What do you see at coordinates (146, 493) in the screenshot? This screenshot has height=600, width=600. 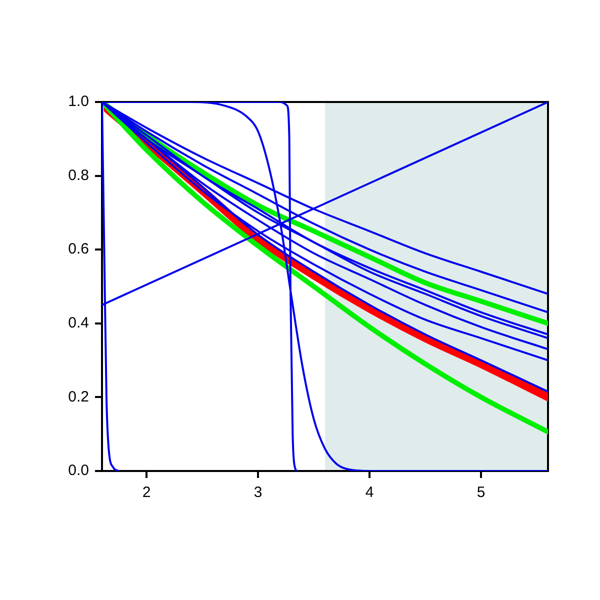 I see `x-tick-label: 2` at bounding box center [146, 493].